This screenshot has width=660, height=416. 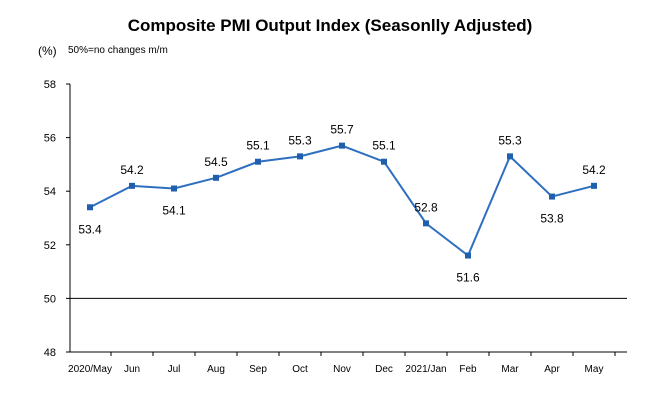 What do you see at coordinates (384, 369) in the screenshot?
I see `x-tick-label: Dec` at bounding box center [384, 369].